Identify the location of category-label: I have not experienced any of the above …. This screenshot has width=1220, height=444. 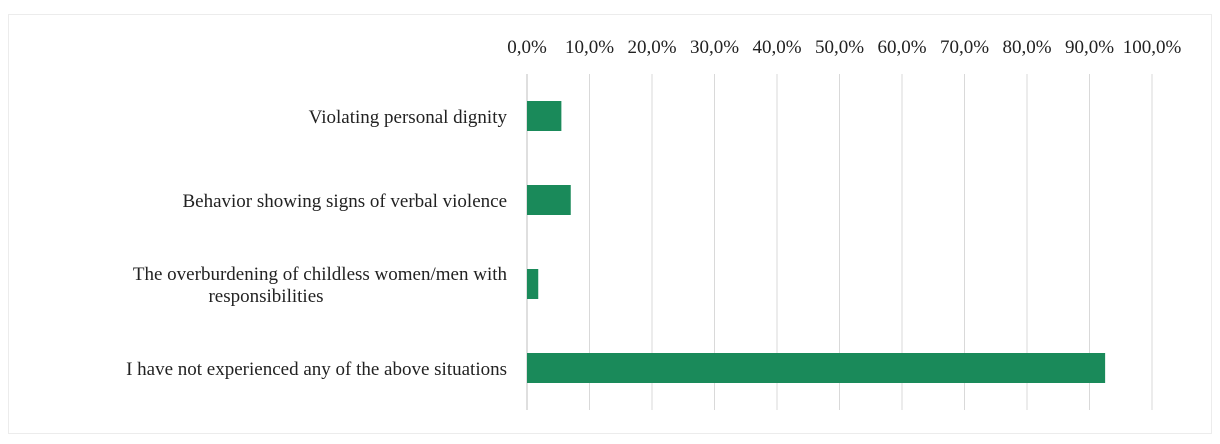
(316, 369).